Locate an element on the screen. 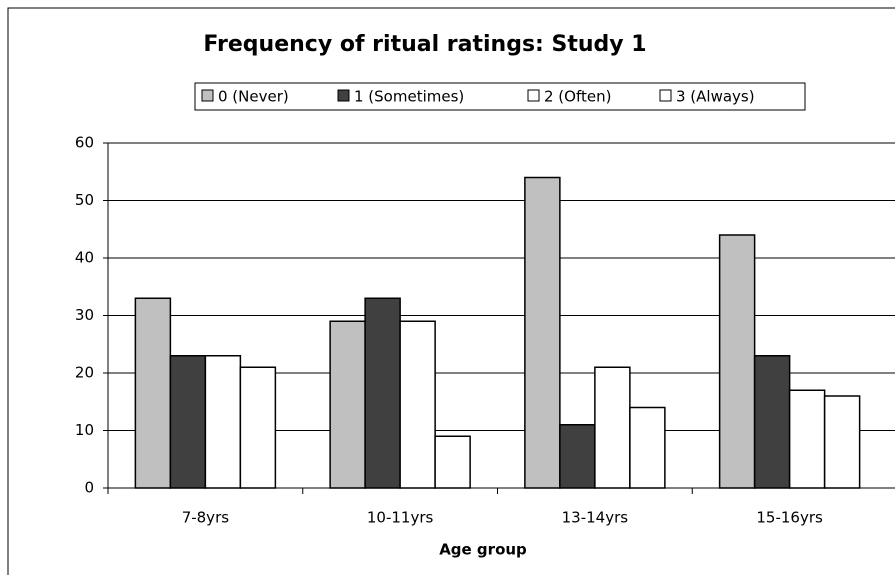 This screenshot has width=895, height=575. x-tick-label: 7-8yrs is located at coordinates (206, 518).